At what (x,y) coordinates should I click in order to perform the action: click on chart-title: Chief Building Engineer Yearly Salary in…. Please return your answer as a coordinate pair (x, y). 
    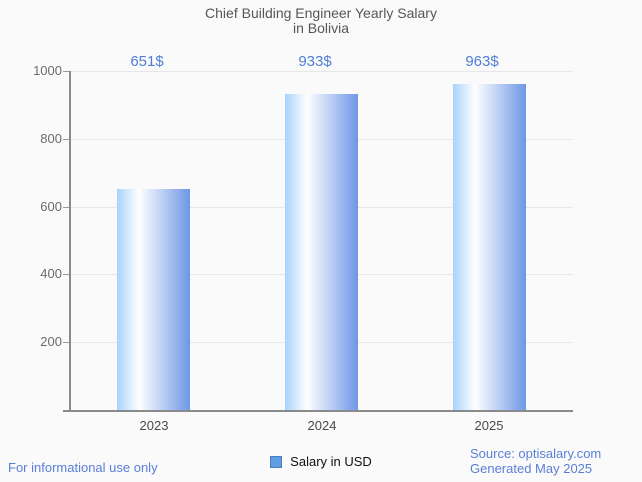
    Looking at the image, I should click on (321, 21).